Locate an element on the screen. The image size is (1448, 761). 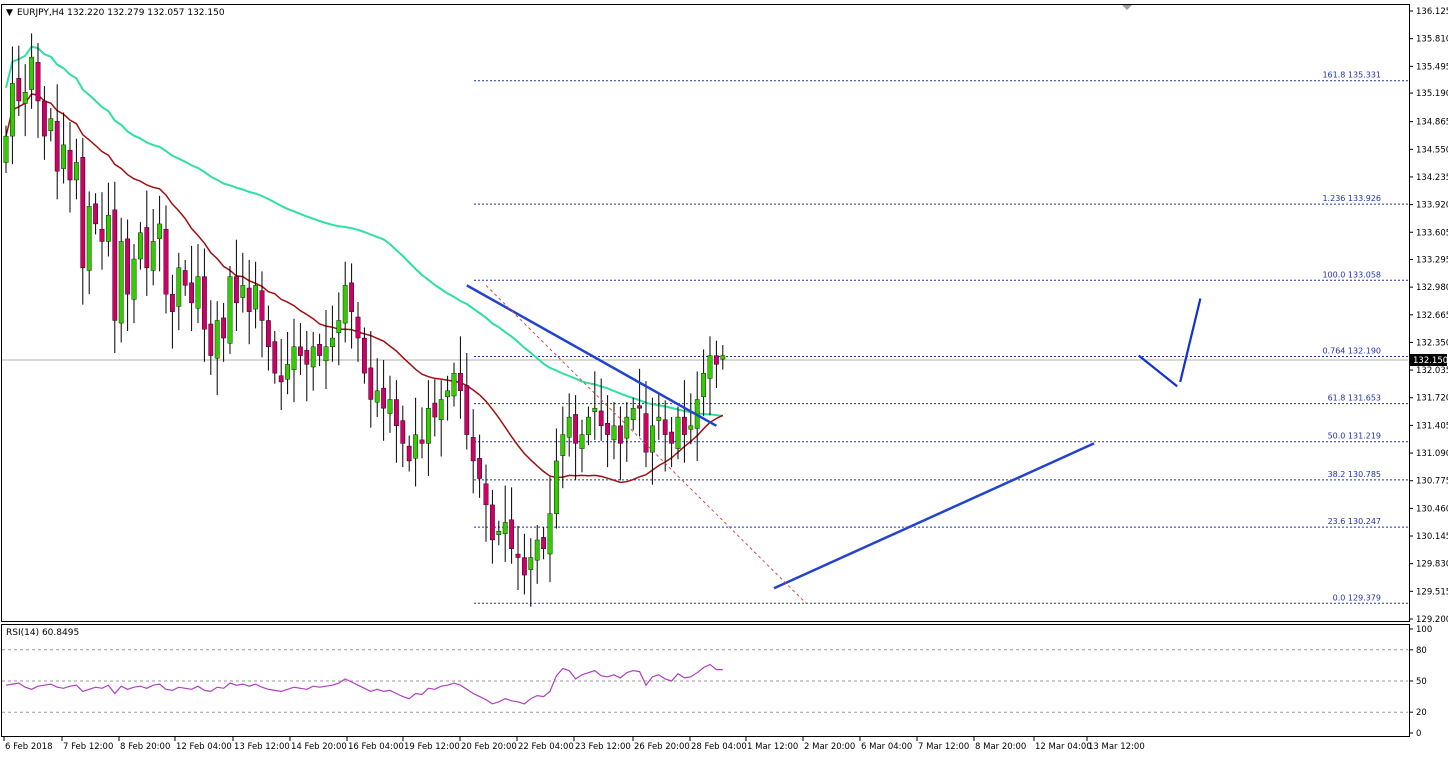
price-tick-label: 129.830 is located at coordinates (1432, 565).